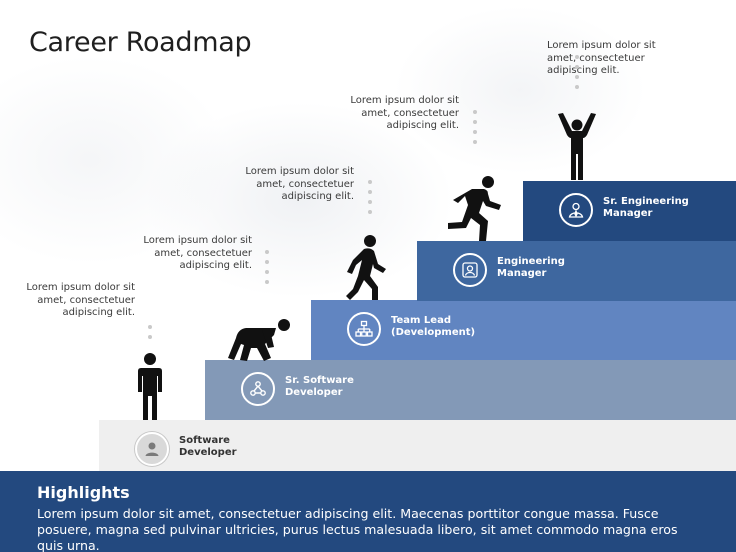 This screenshot has height=552, width=736. I want to click on manager-icon, so click(470, 270).